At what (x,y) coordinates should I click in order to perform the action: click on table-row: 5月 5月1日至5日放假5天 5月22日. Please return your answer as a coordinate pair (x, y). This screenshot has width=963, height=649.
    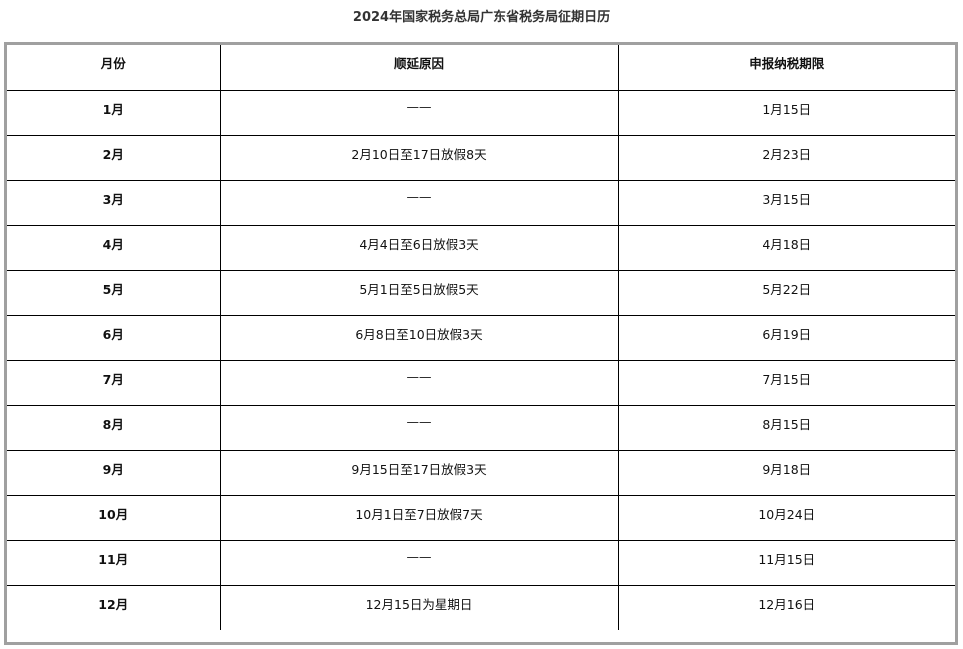
    Looking at the image, I should click on (481, 293).